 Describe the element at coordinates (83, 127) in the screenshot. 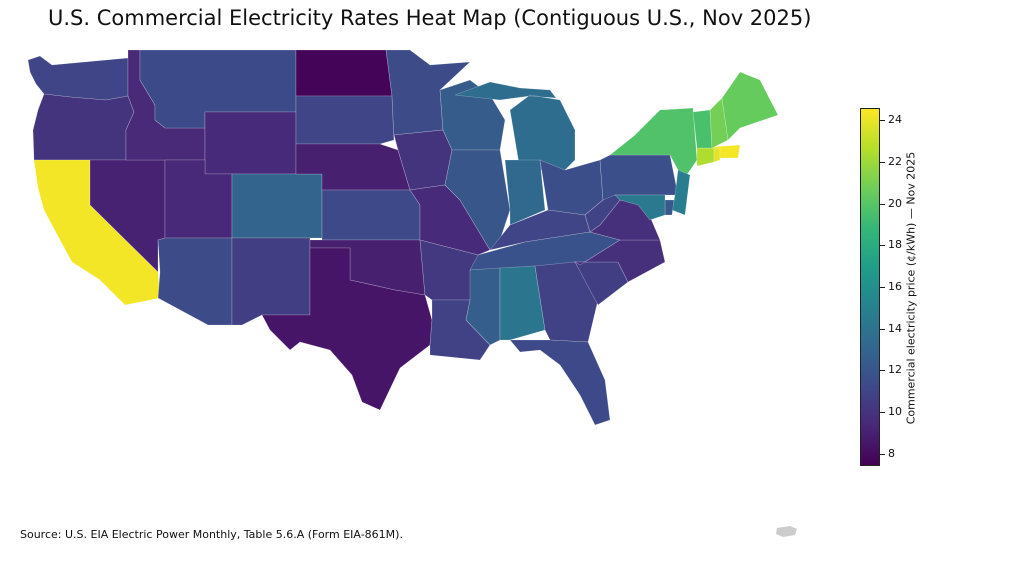

I see `state-or` at that location.